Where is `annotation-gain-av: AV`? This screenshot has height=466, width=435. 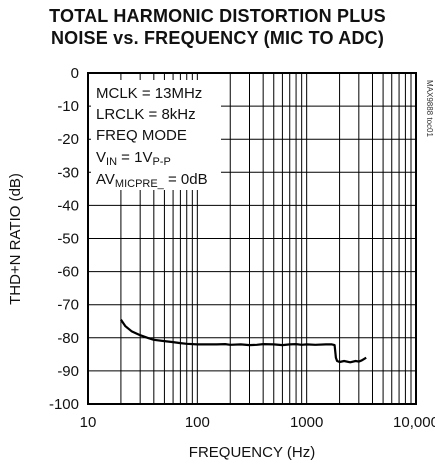
annotation-gain-av: AV is located at coordinates (105, 179).